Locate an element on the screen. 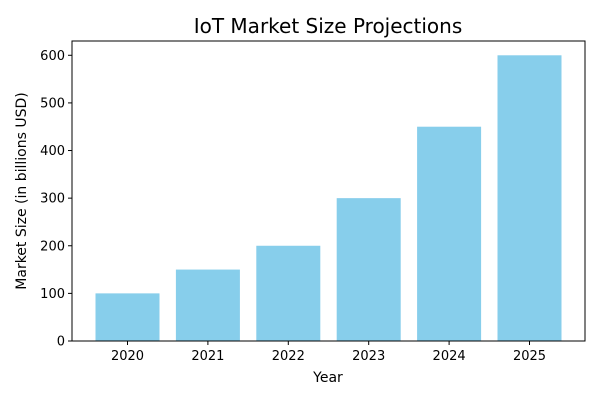 The image size is (600, 400). y-tick-label-300: 300 is located at coordinates (52, 199).